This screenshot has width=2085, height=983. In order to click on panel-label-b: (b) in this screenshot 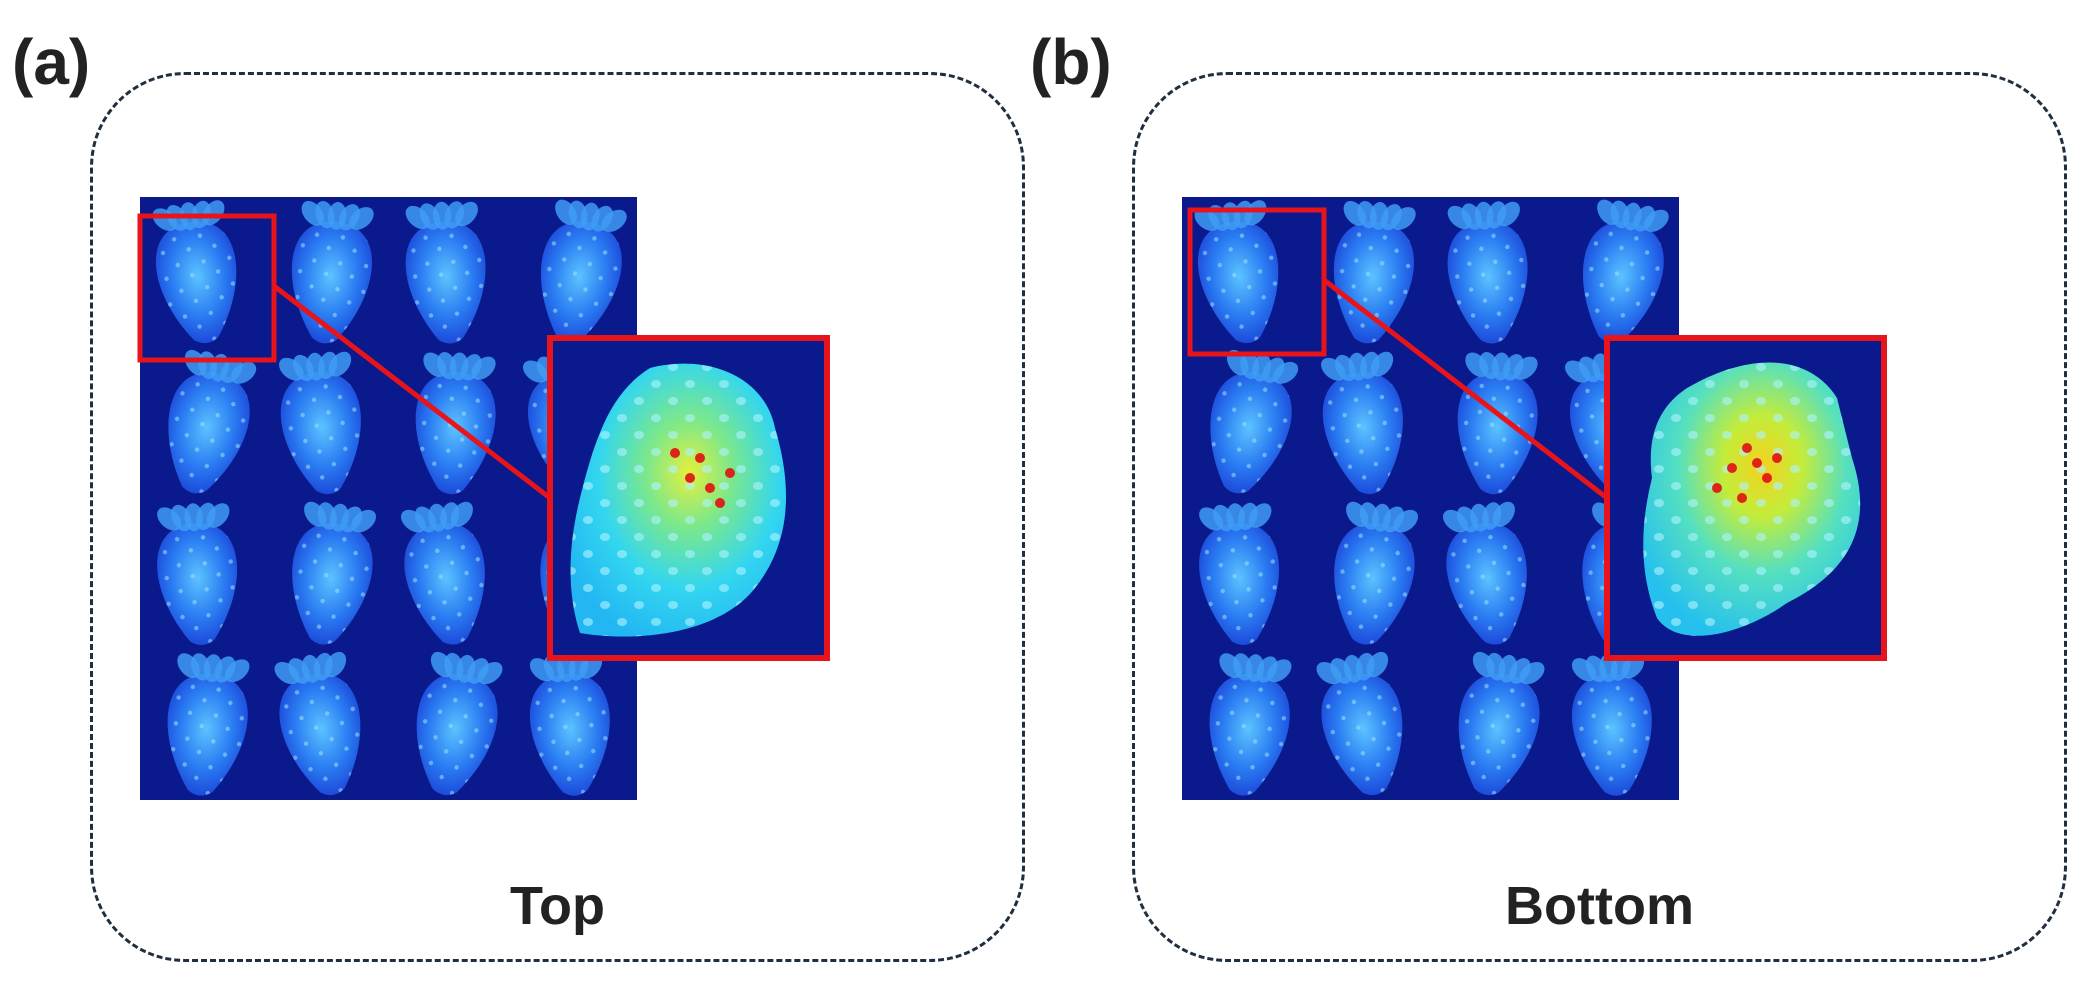, I will do `click(1071, 62)`.